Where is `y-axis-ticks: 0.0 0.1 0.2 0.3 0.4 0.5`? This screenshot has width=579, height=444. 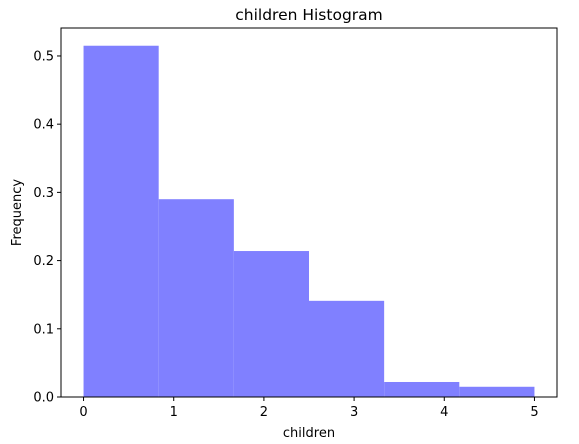 y-axis-ticks: 0.0 0.1 0.2 0.3 0.4 0.5 is located at coordinates (47, 227).